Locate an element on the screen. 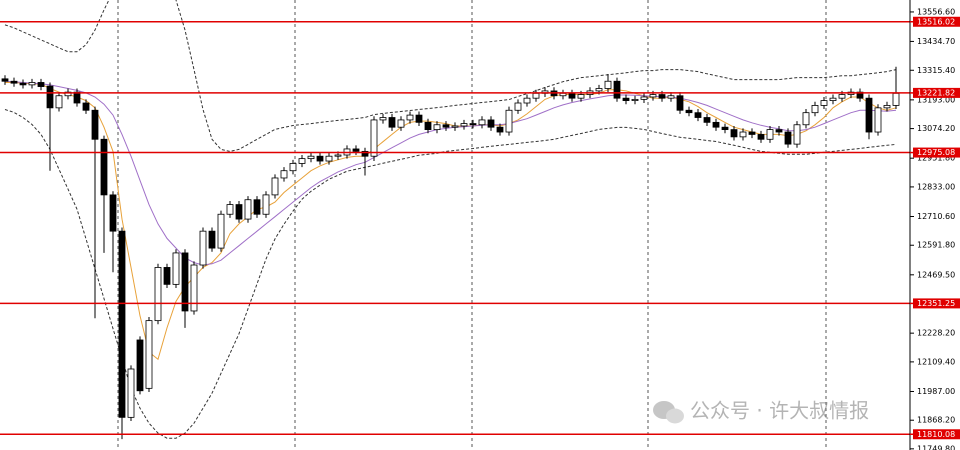 The width and height of the screenshot is (960, 450). level-label: 13516.02 is located at coordinates (936, 21).